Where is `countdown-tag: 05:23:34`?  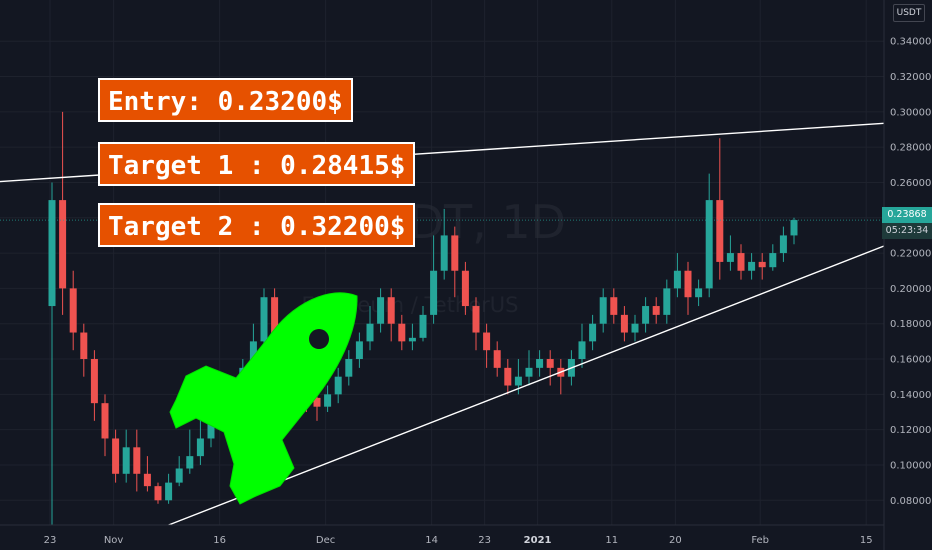
countdown-tag: 05:23:34 is located at coordinates (907, 231).